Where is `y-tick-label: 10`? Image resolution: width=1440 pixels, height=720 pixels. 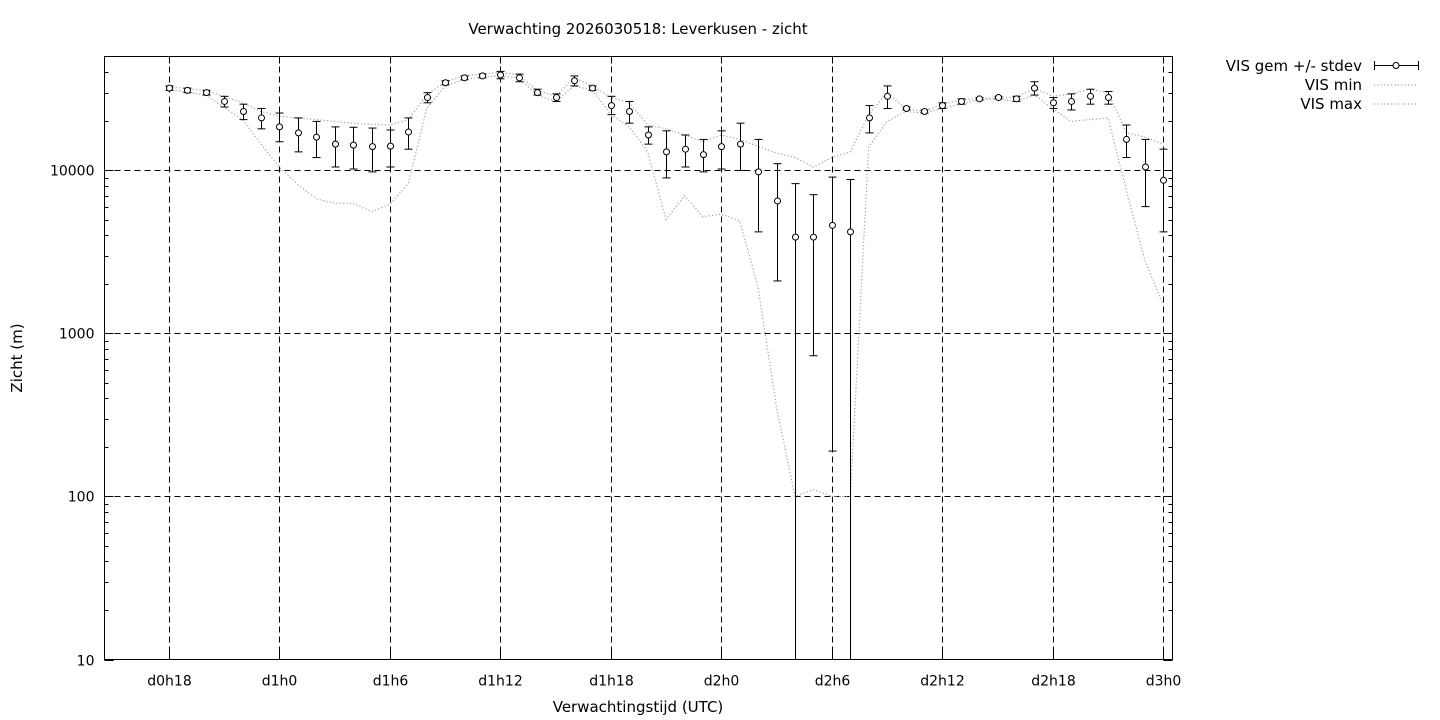 y-tick-label: 10 is located at coordinates (86, 662).